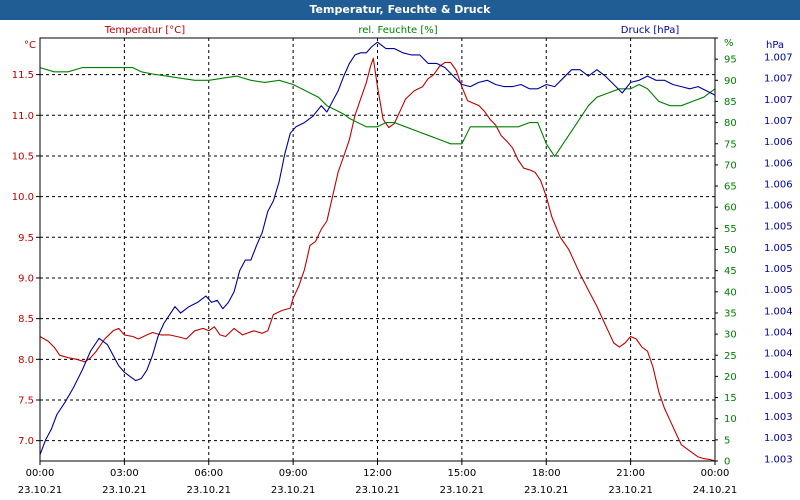 The image size is (800, 500). I want to click on temp-tick-label: 10.0, so click(23, 197).